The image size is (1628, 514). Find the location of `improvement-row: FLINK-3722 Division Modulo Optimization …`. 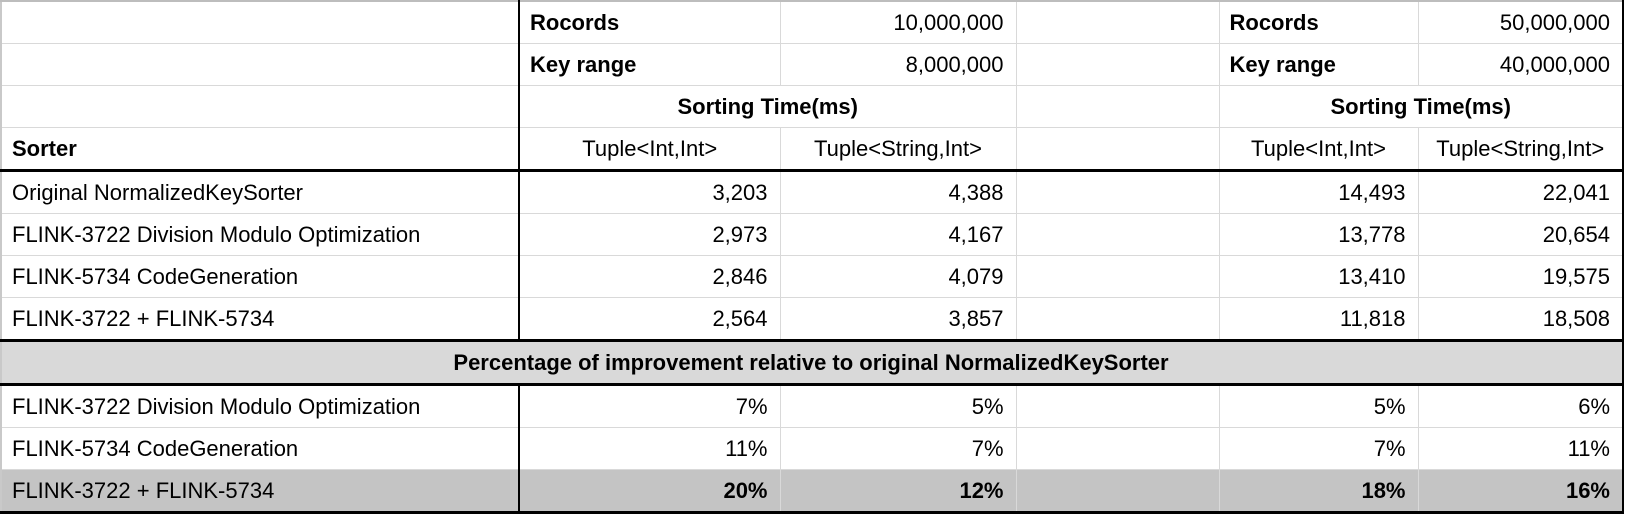

improvement-row: FLINK-3722 Division Modulo Optimization … is located at coordinates (812, 406).